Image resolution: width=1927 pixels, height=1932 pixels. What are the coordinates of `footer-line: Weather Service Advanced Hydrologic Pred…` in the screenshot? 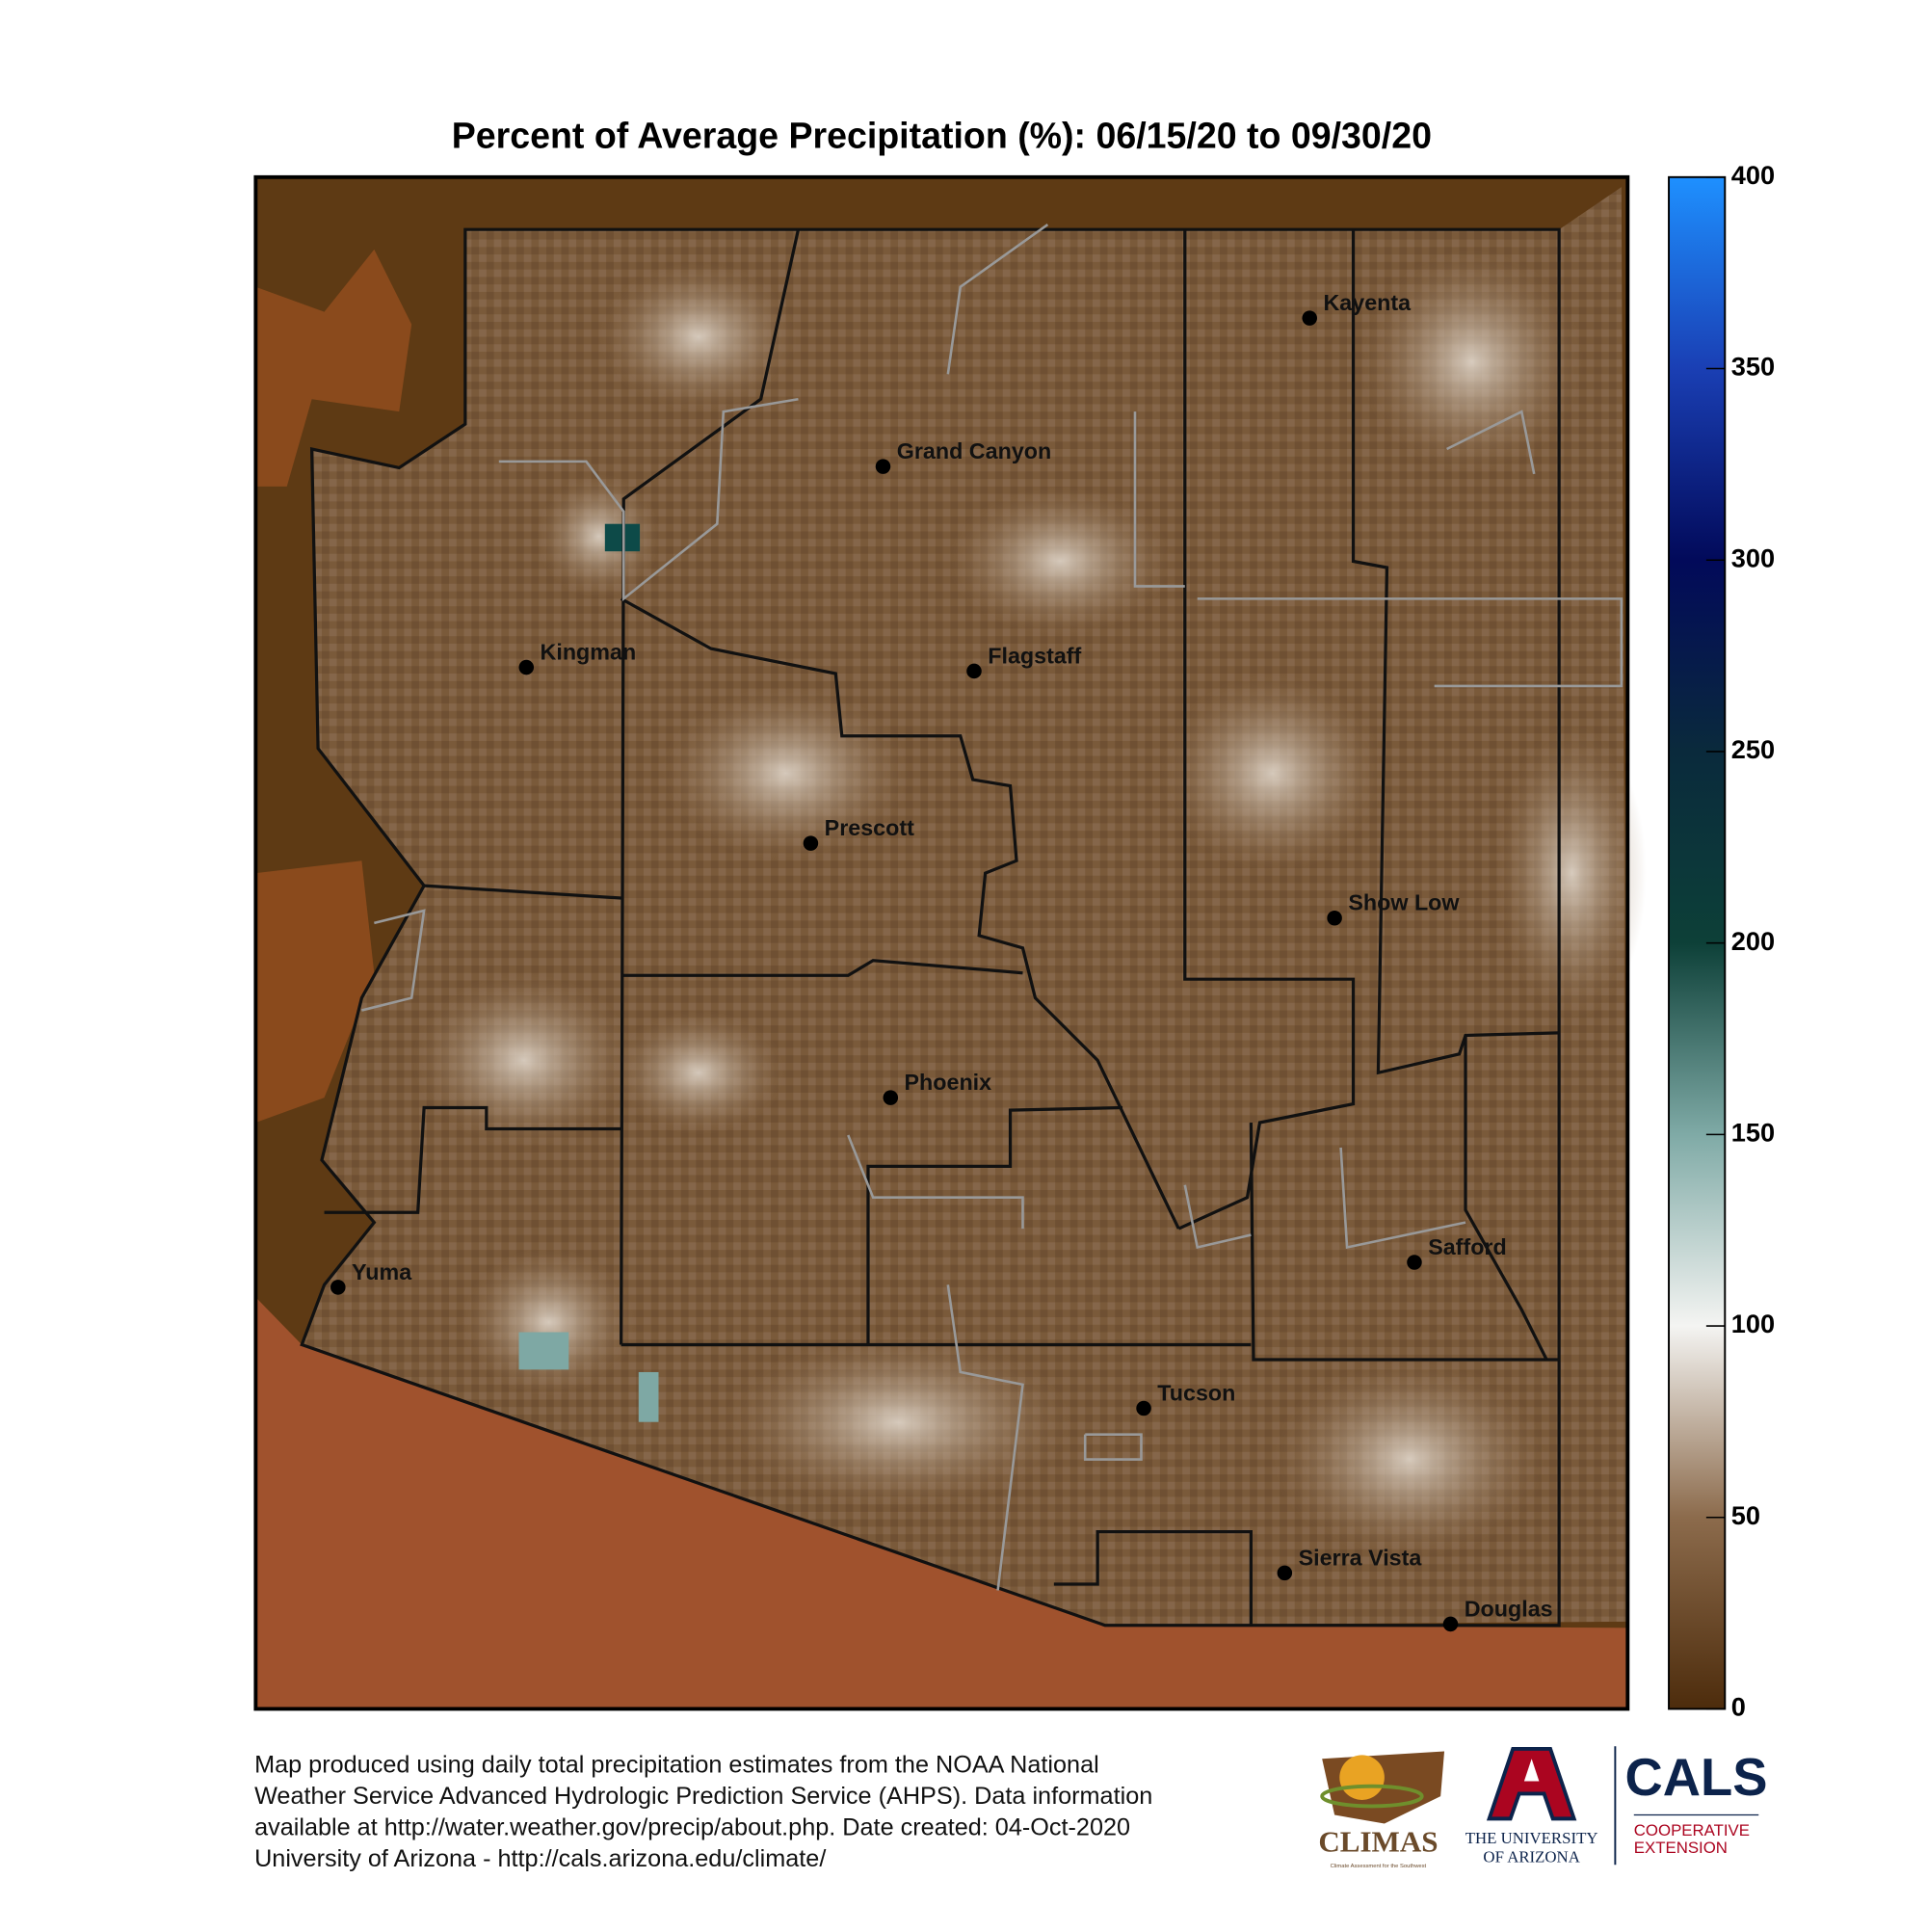 It's located at (703, 1796).